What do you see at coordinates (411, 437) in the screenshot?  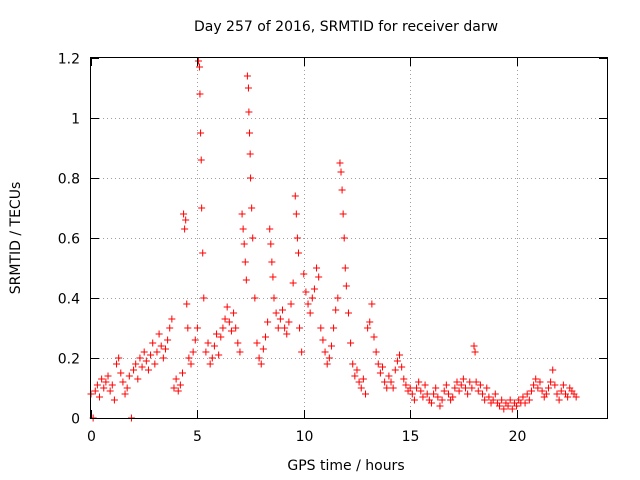 I see `x-tick-label: 15` at bounding box center [411, 437].